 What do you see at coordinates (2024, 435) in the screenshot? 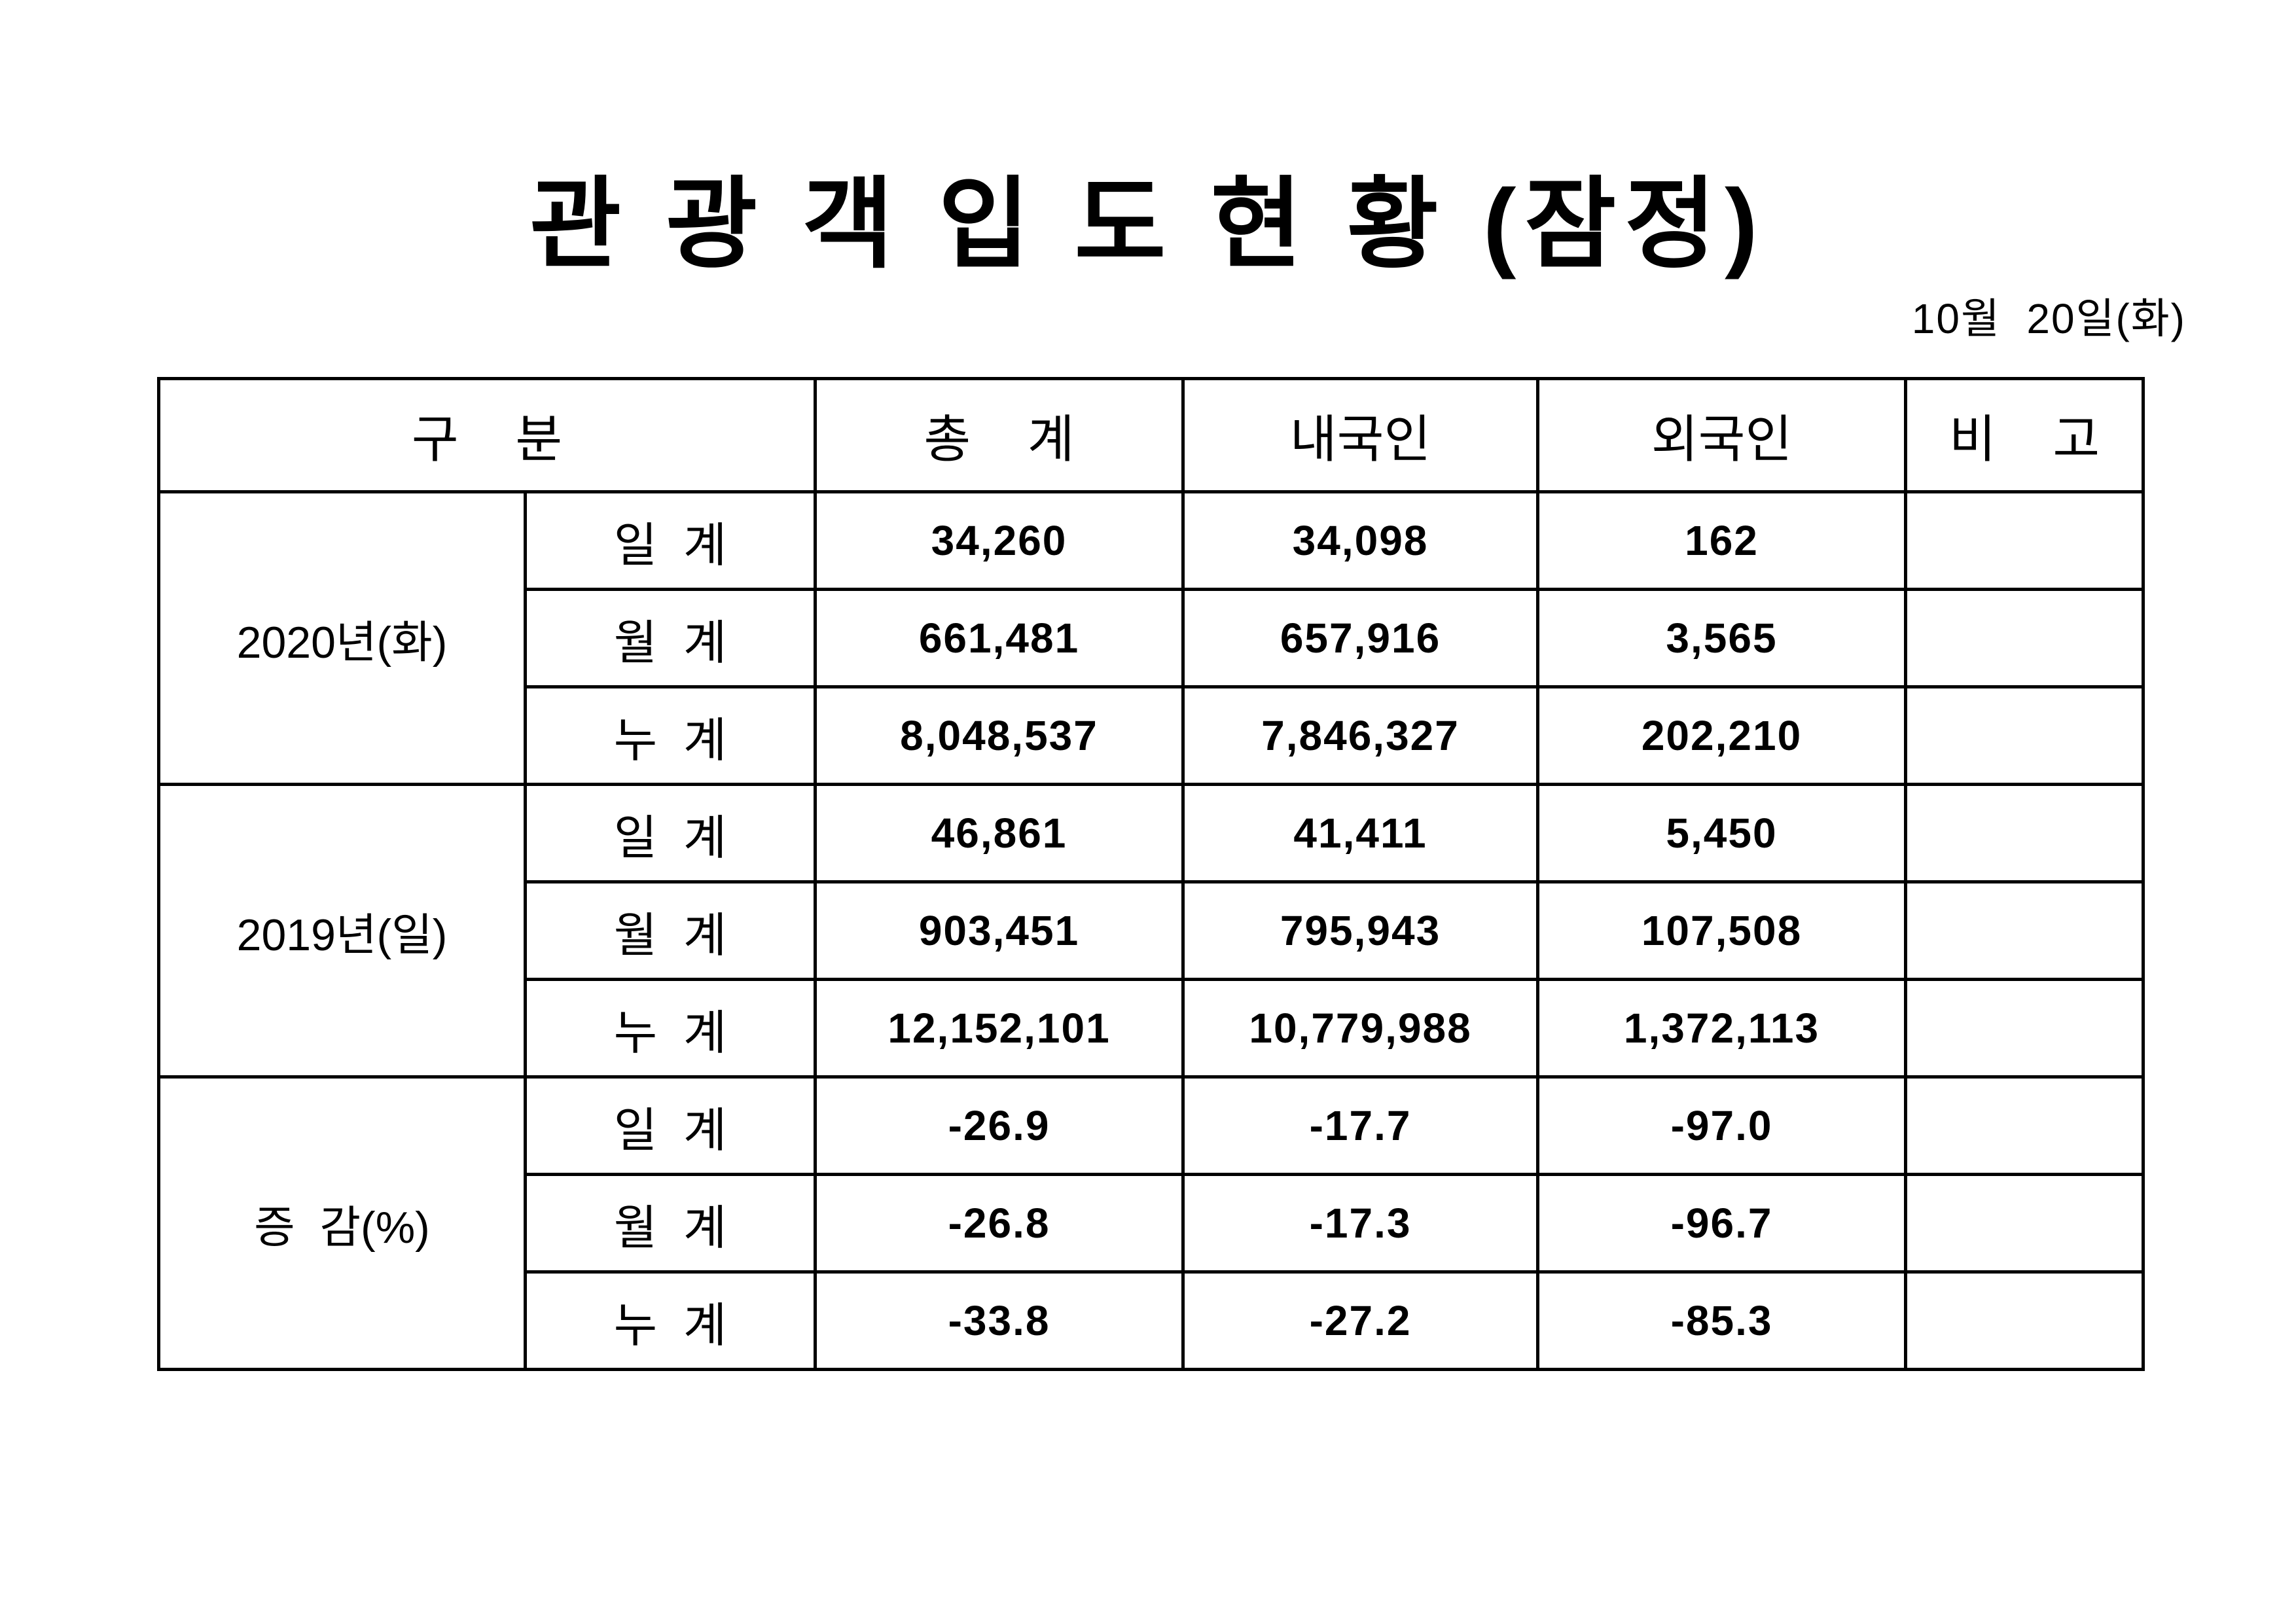
I see `col-header-remarks: 비 고` at bounding box center [2024, 435].